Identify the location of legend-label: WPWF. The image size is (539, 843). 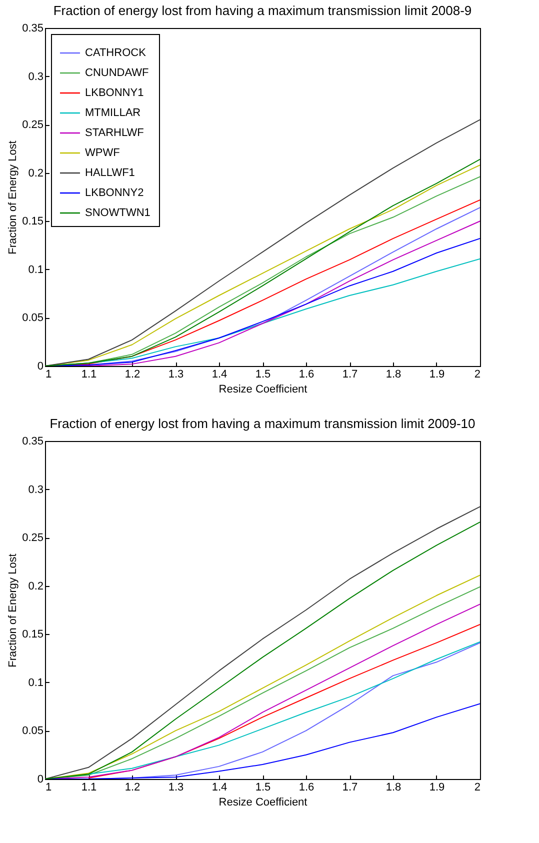
(102, 153).